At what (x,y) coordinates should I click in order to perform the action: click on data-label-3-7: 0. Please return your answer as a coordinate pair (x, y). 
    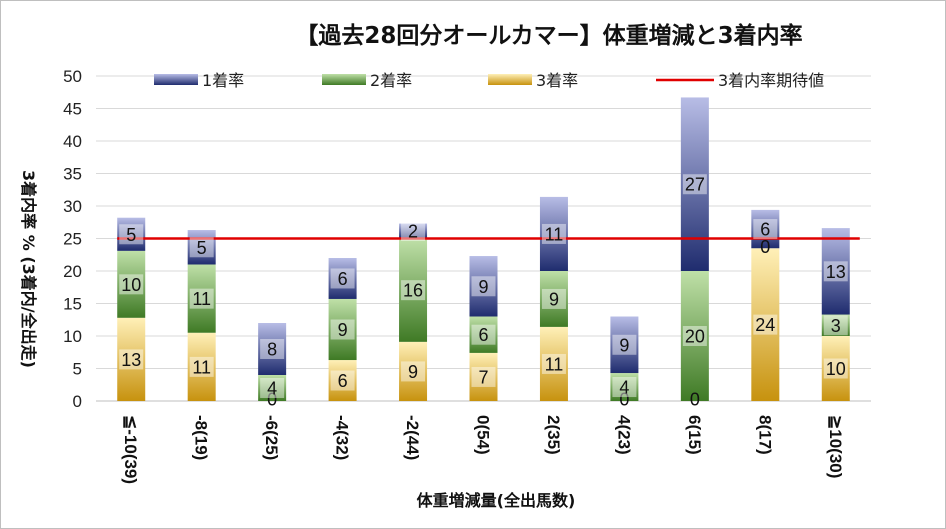
    Looking at the image, I should click on (624, 400).